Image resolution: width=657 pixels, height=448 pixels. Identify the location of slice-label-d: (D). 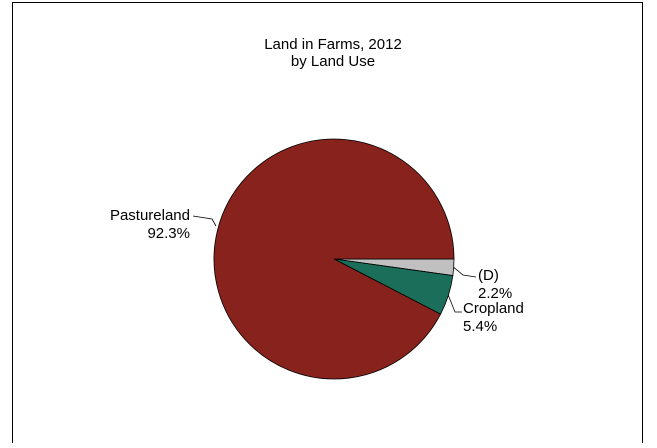
(488, 275).